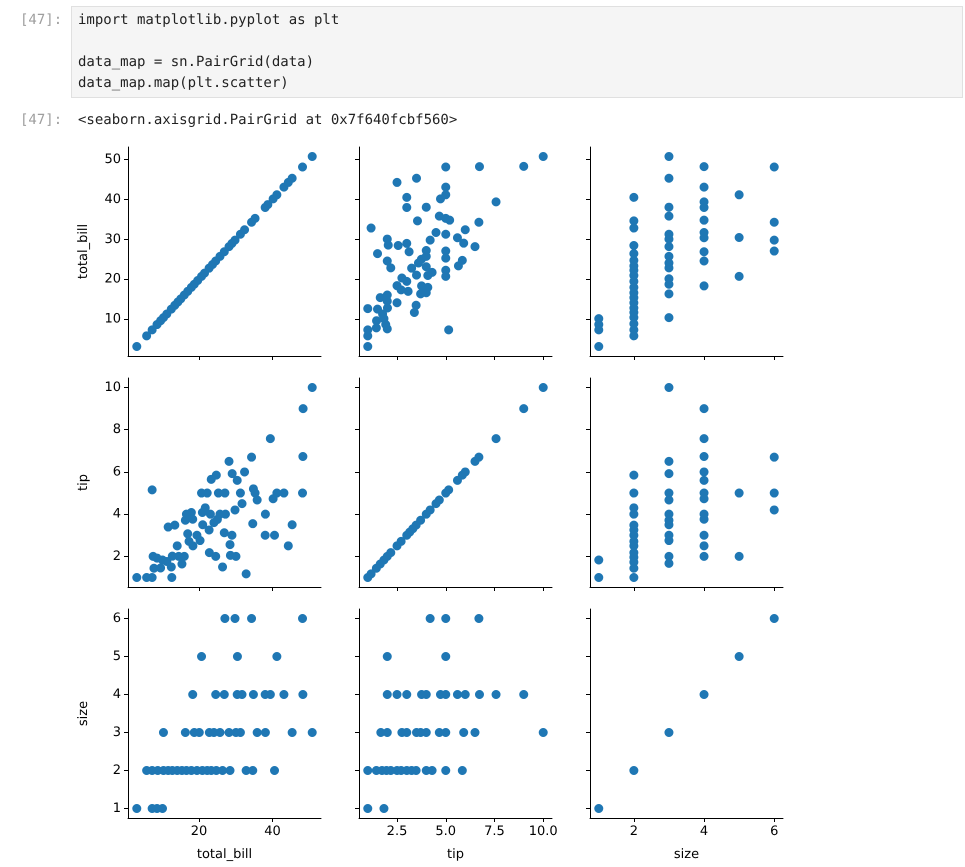 The width and height of the screenshot is (965, 867). What do you see at coordinates (397, 831) in the screenshot?
I see `x-tick-label: 2.5` at bounding box center [397, 831].